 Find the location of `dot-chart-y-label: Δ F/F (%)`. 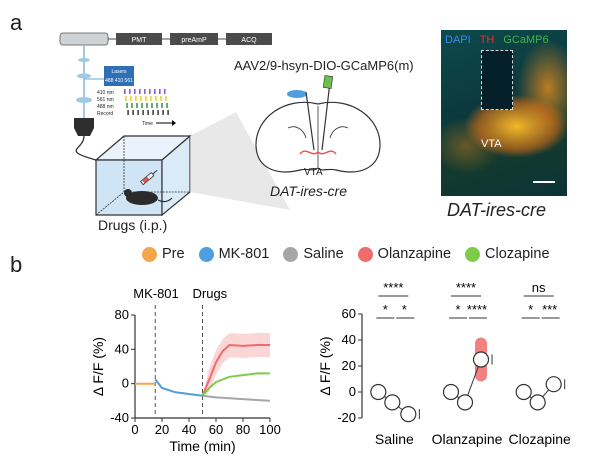

dot-chart-y-label: Δ F/F (%) is located at coordinates (325, 365).